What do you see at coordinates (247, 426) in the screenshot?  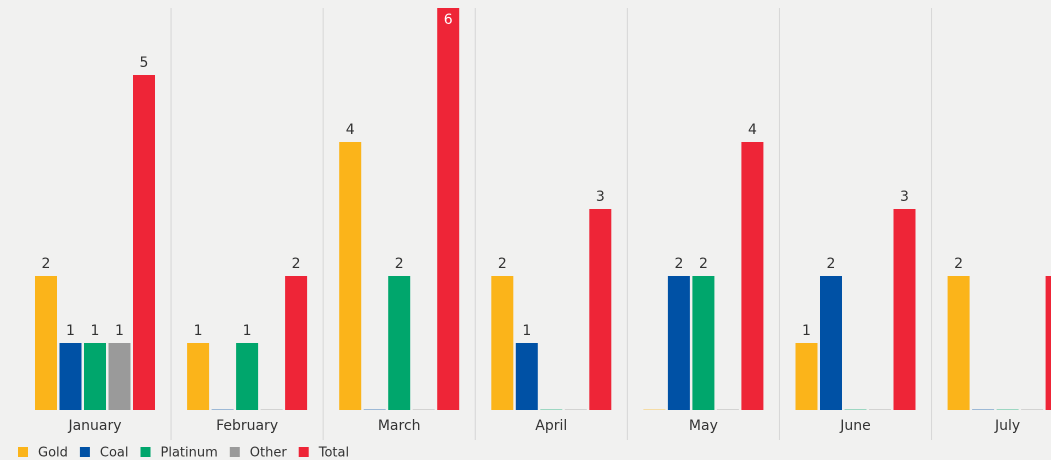 I see `x-tick-label: February` at bounding box center [247, 426].